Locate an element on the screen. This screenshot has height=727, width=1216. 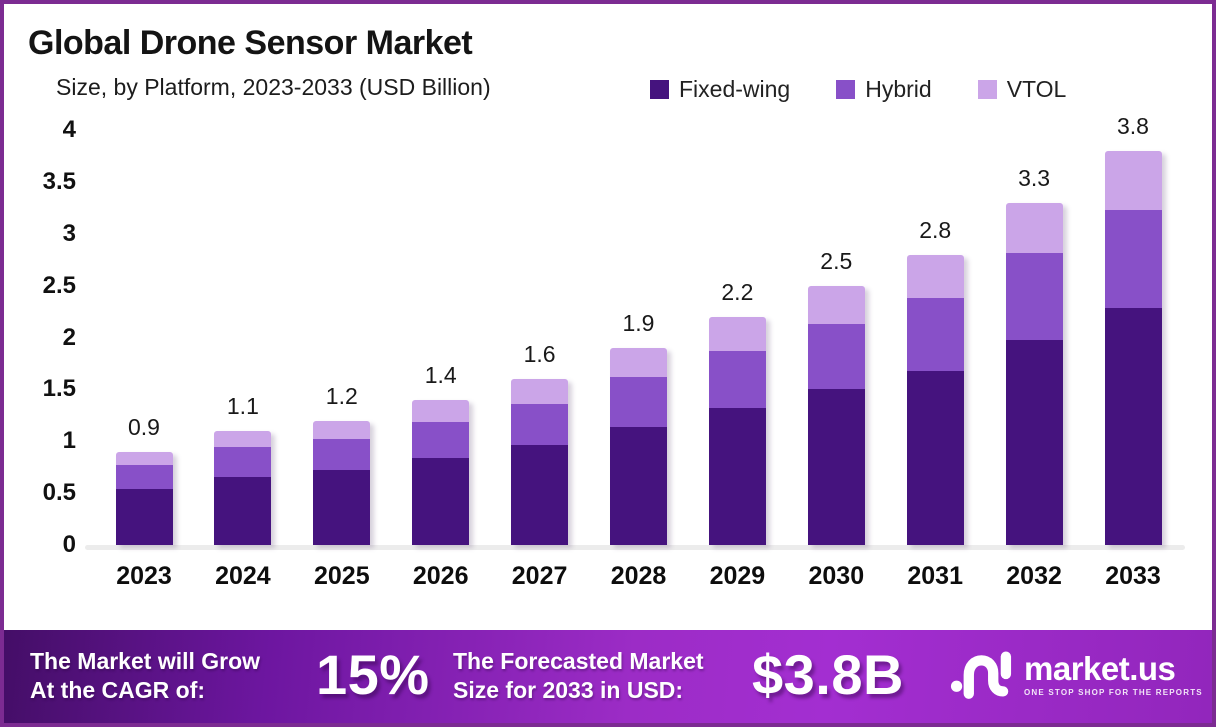
forecast-value: $3.8B is located at coordinates (828, 674).